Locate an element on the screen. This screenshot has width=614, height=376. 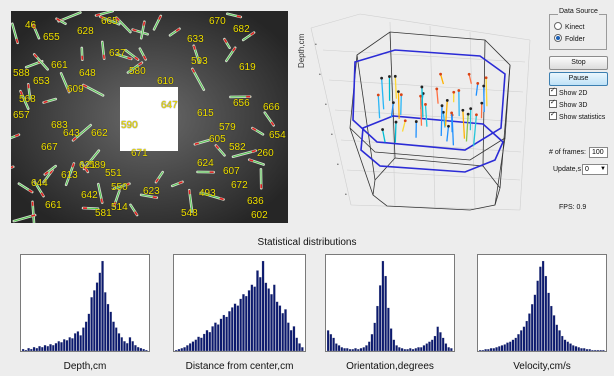
fish-label: 653 is located at coordinates (41, 81).